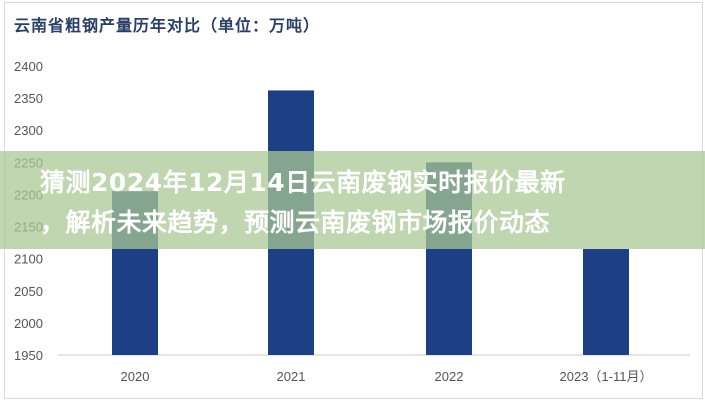  Describe the element at coordinates (303, 182) in the screenshot. I see `headline-line-1: 猜测2024年12月14日云南废钢实时报价最新` at that location.